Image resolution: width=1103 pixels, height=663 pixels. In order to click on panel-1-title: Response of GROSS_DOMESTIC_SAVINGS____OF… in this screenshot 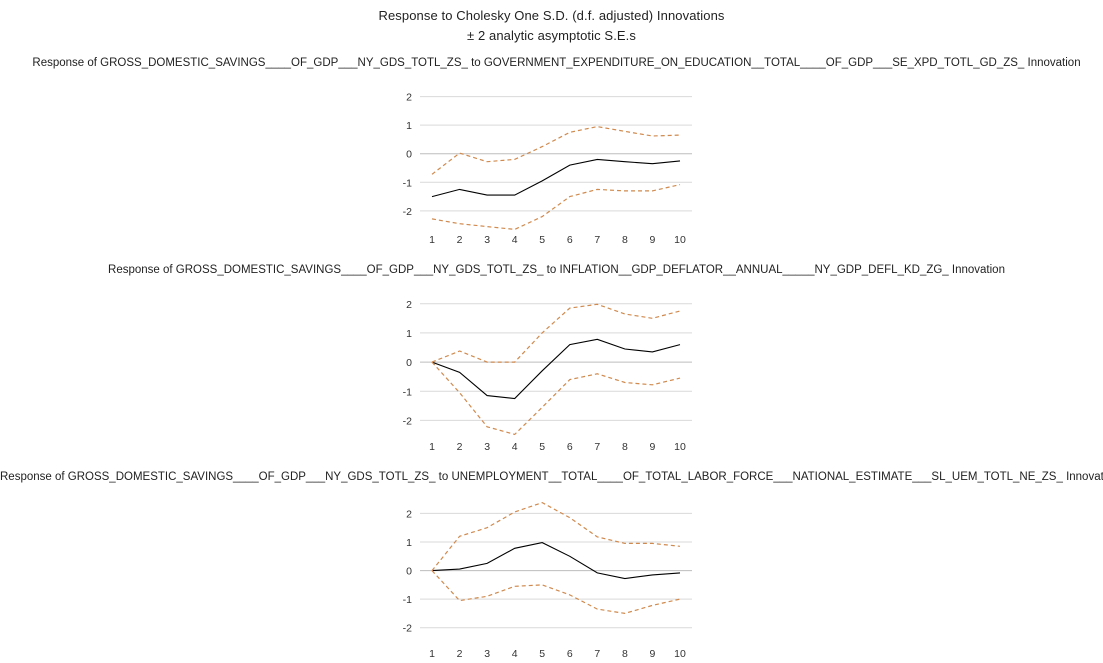, I will do `click(556, 63)`.